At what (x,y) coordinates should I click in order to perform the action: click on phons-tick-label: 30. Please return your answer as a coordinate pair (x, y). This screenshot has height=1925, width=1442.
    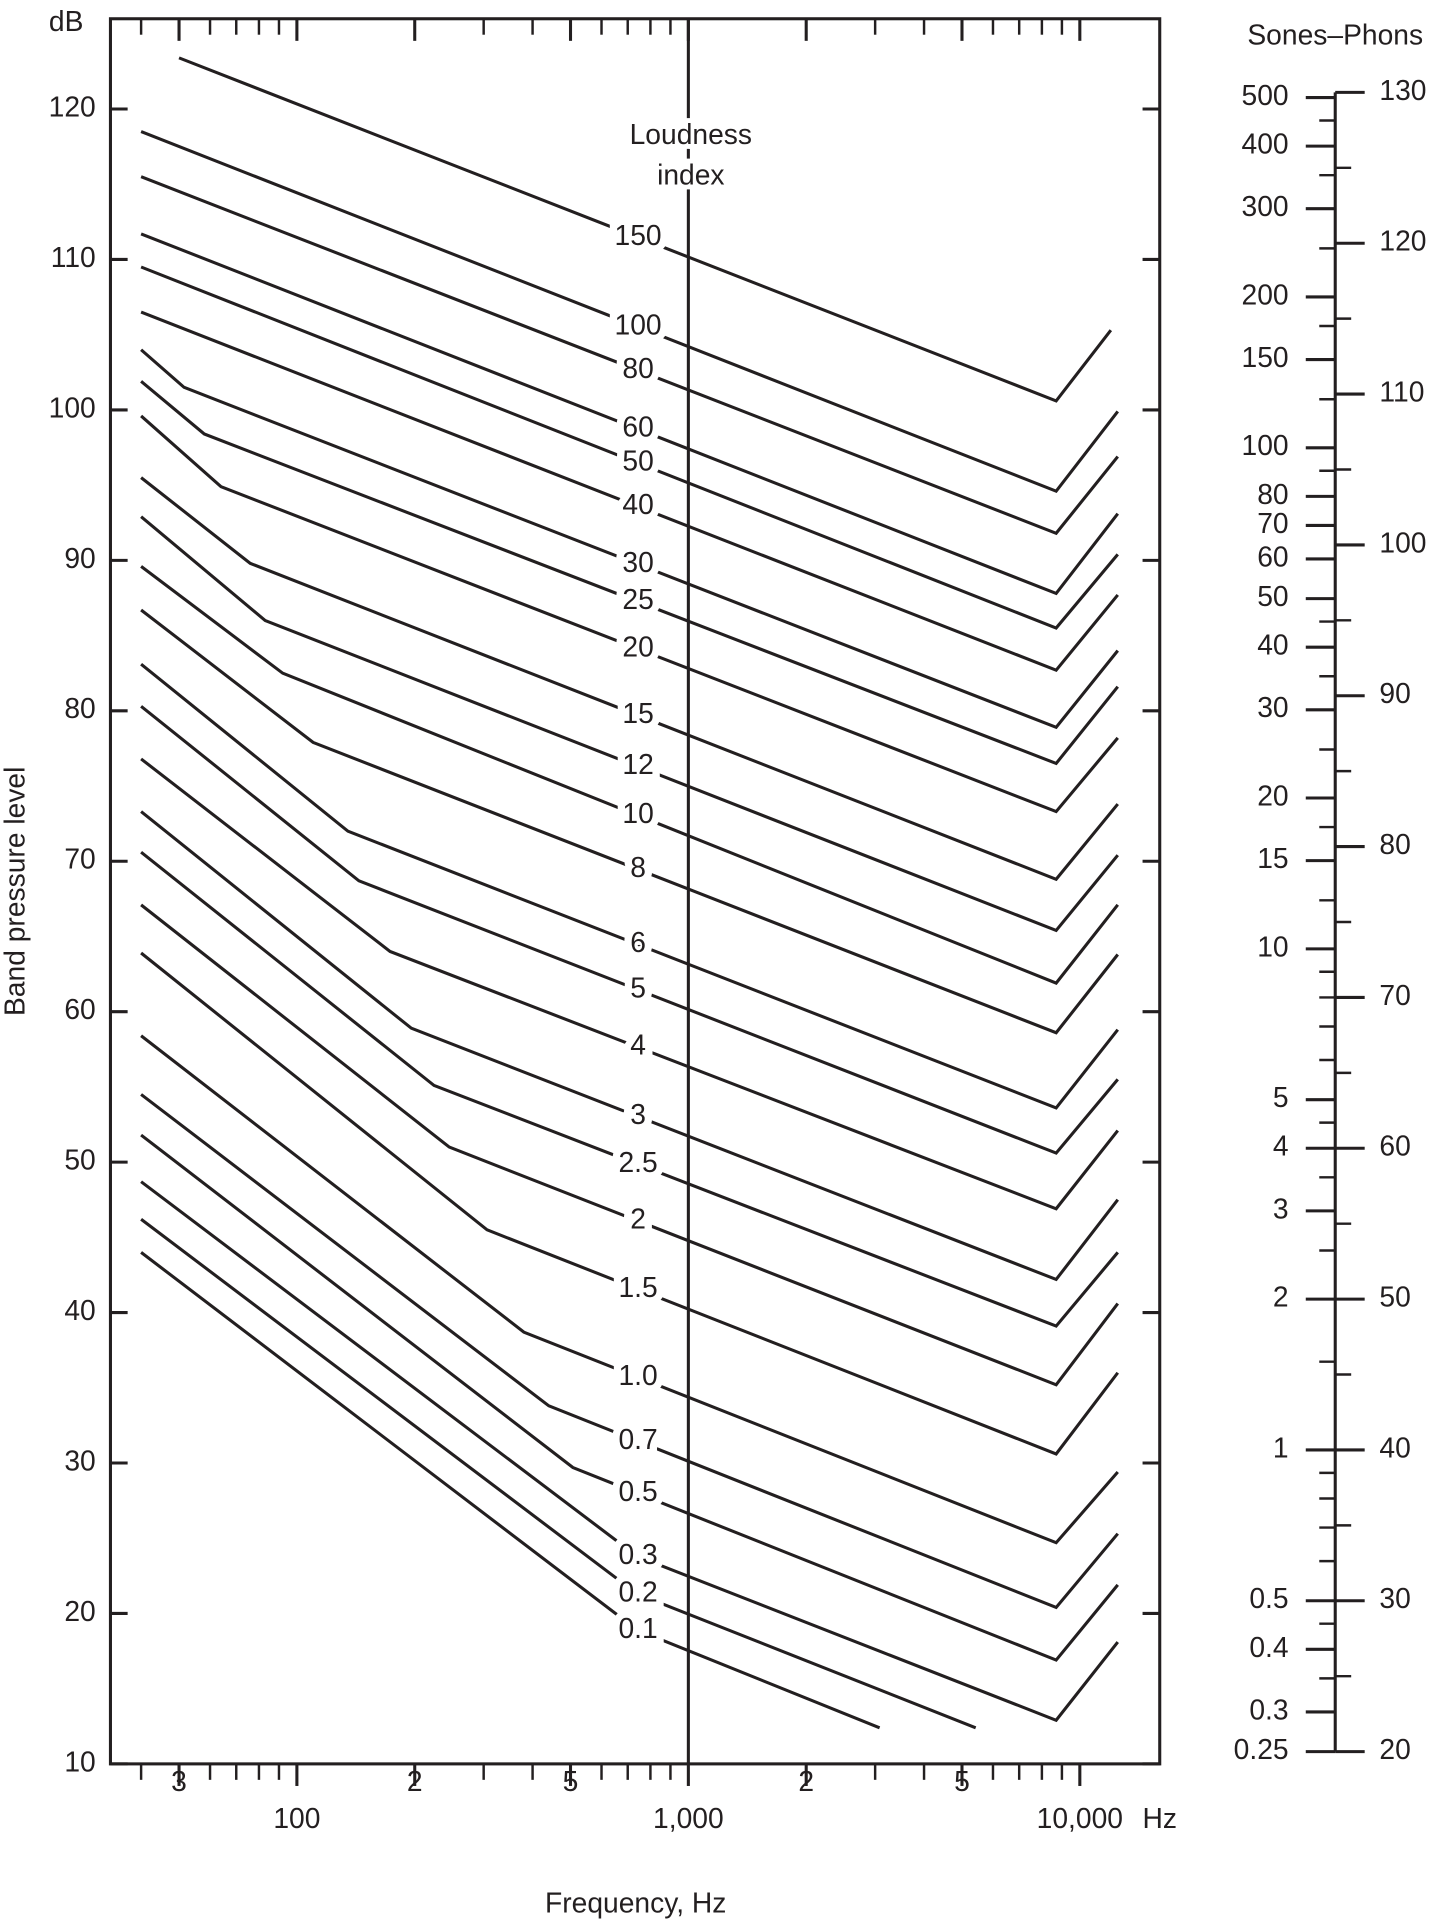
    Looking at the image, I should click on (1394, 1598).